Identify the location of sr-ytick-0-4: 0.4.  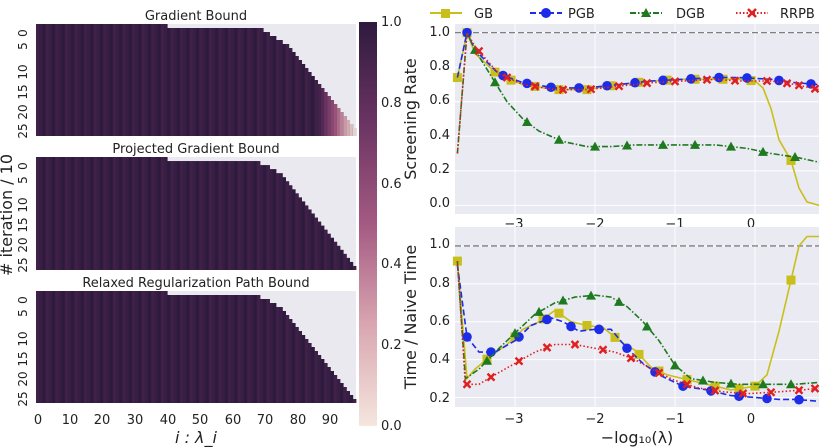
(439, 135).